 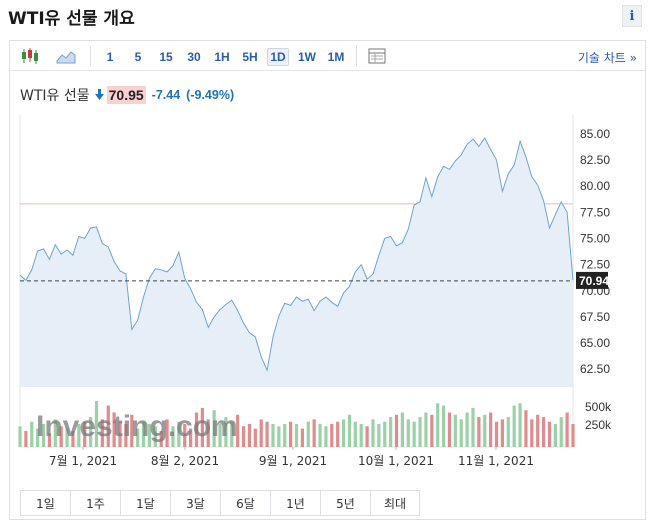 What do you see at coordinates (595, 134) in the screenshot?
I see `y-tick-label: 85.00` at bounding box center [595, 134].